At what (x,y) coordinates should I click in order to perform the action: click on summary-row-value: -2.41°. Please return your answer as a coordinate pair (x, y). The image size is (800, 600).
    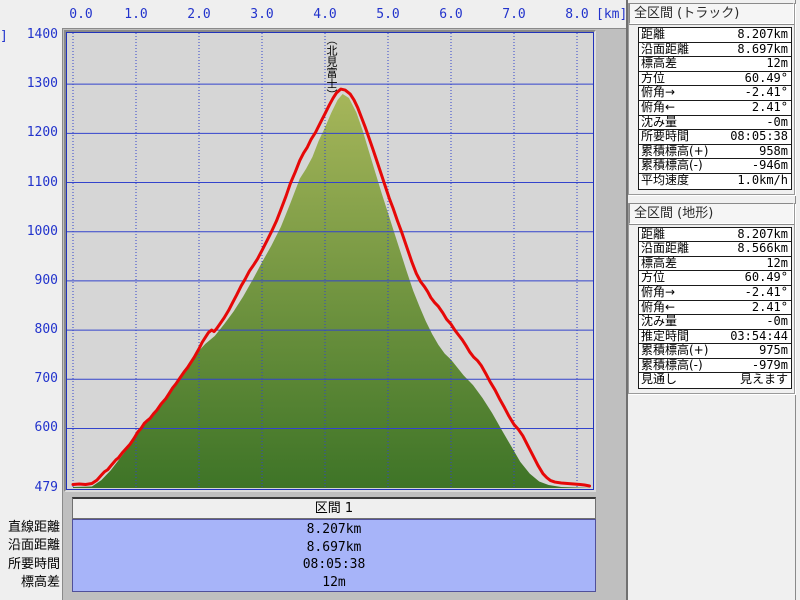
    Looking at the image, I should click on (766, 92).